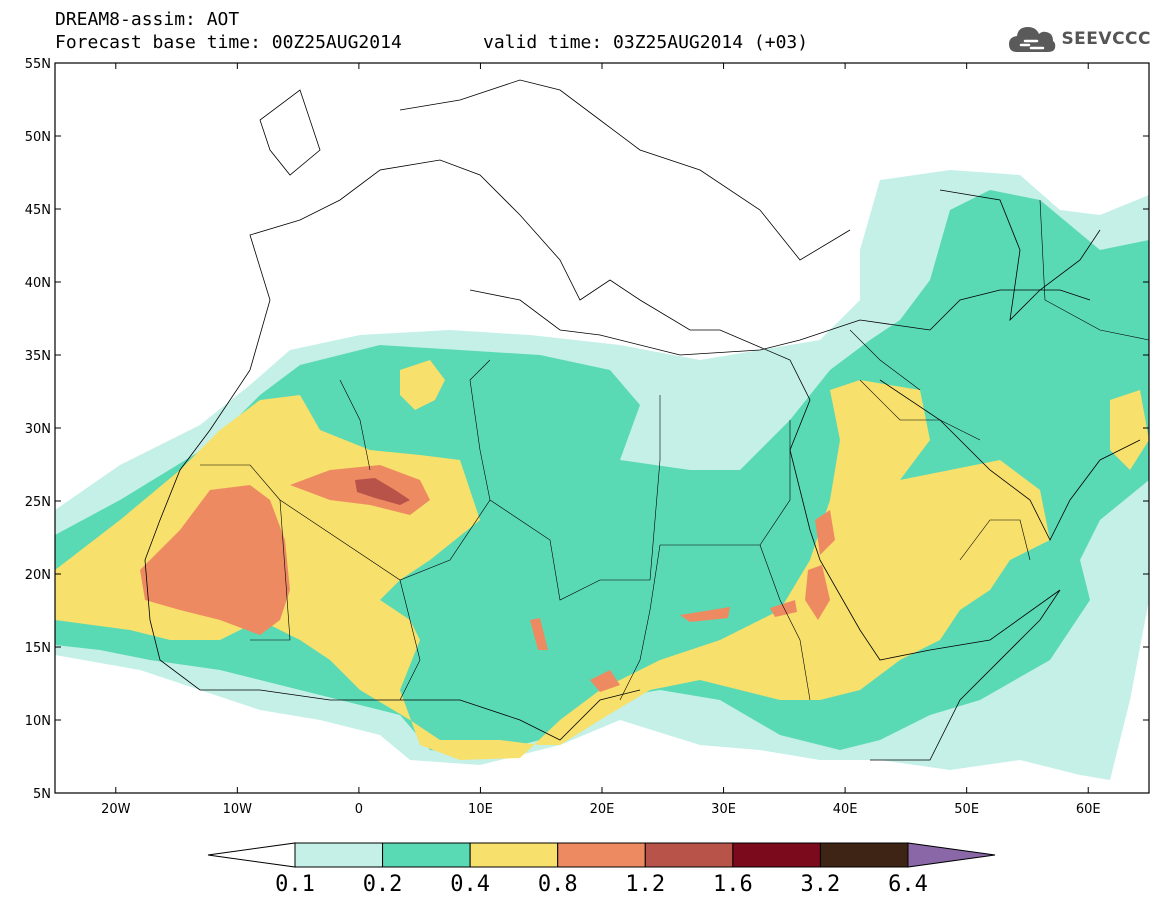  What do you see at coordinates (228, 42) in the screenshot?
I see `forecast-base-time: Forecast base time: 00Z25AUG2014` at bounding box center [228, 42].